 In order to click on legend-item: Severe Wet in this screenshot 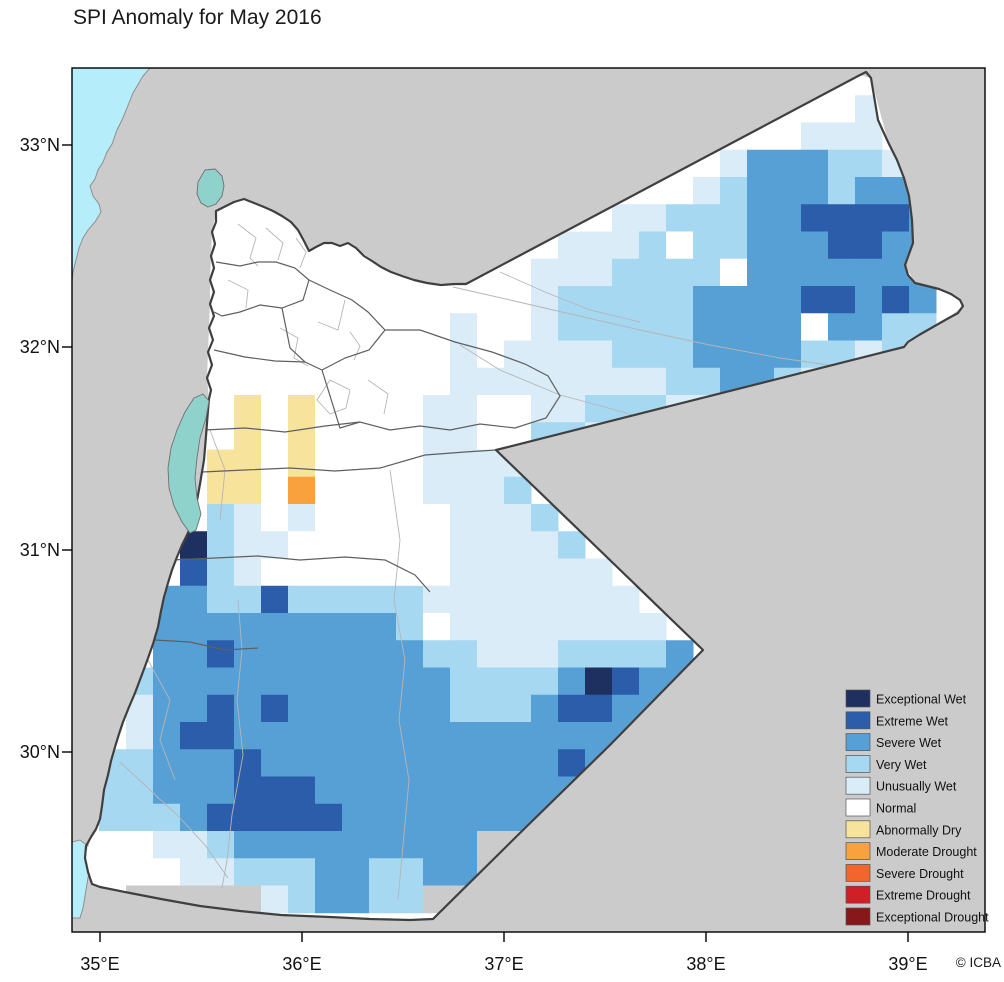, I will do `click(893, 742)`.